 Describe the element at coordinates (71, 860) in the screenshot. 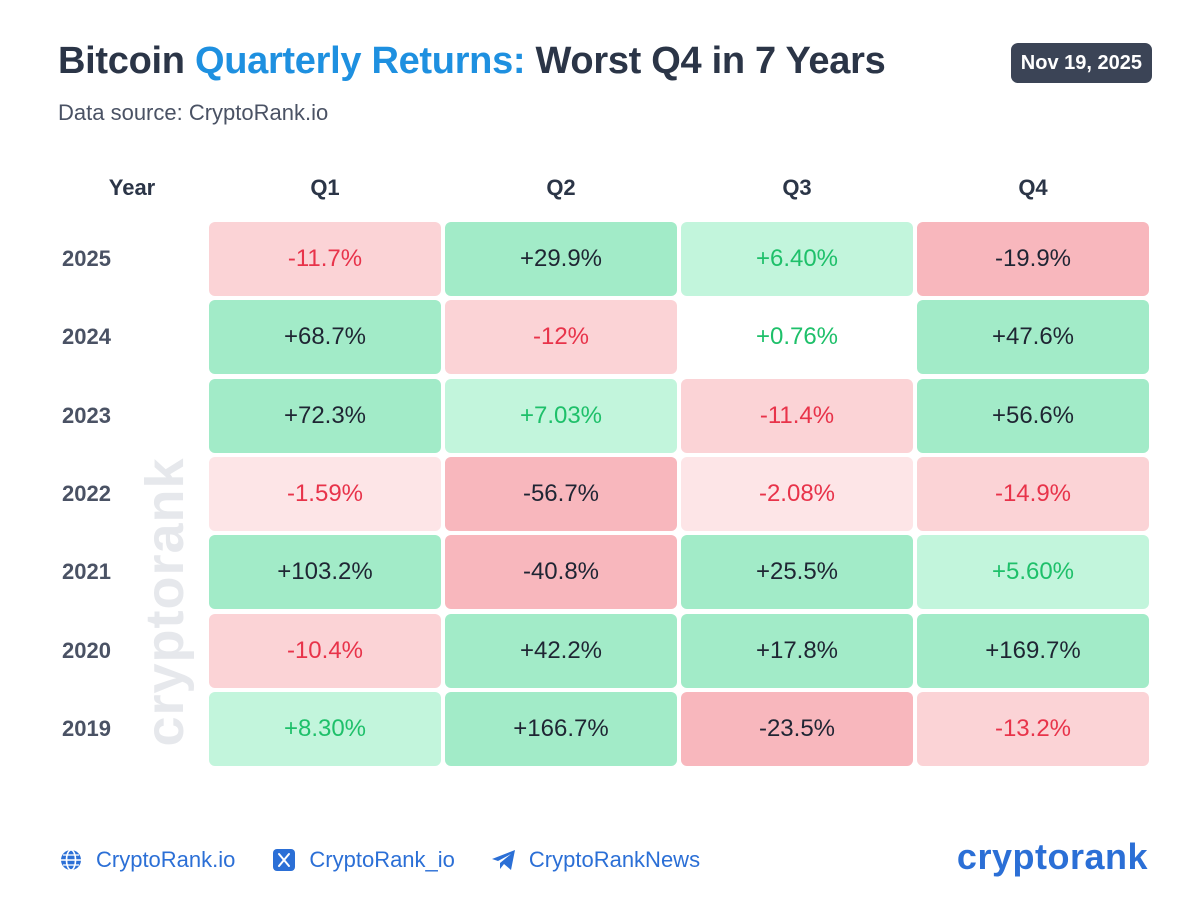

I see `globe-icon` at that location.